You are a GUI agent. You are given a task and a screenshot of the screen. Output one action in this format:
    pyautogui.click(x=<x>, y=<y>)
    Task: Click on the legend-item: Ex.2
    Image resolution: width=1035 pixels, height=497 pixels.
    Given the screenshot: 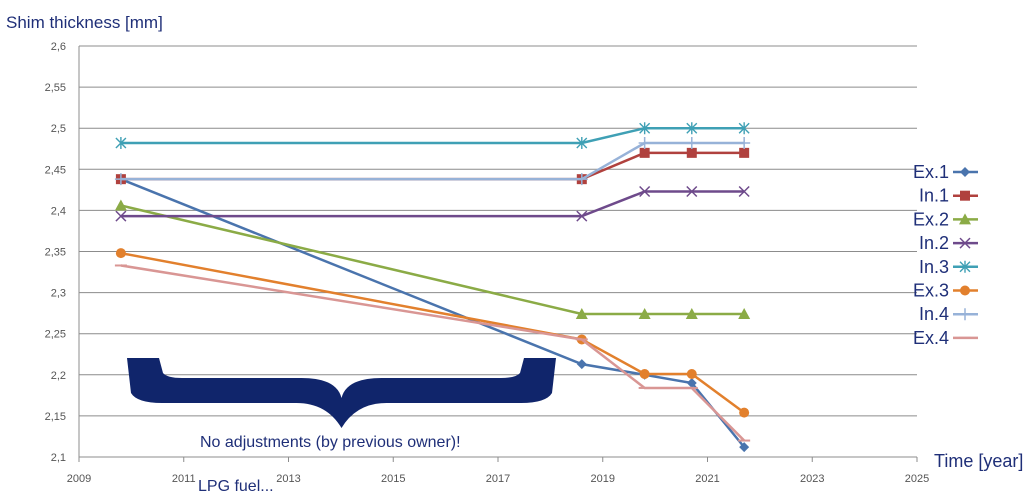 What is the action you would take?
    pyautogui.click(x=945, y=219)
    